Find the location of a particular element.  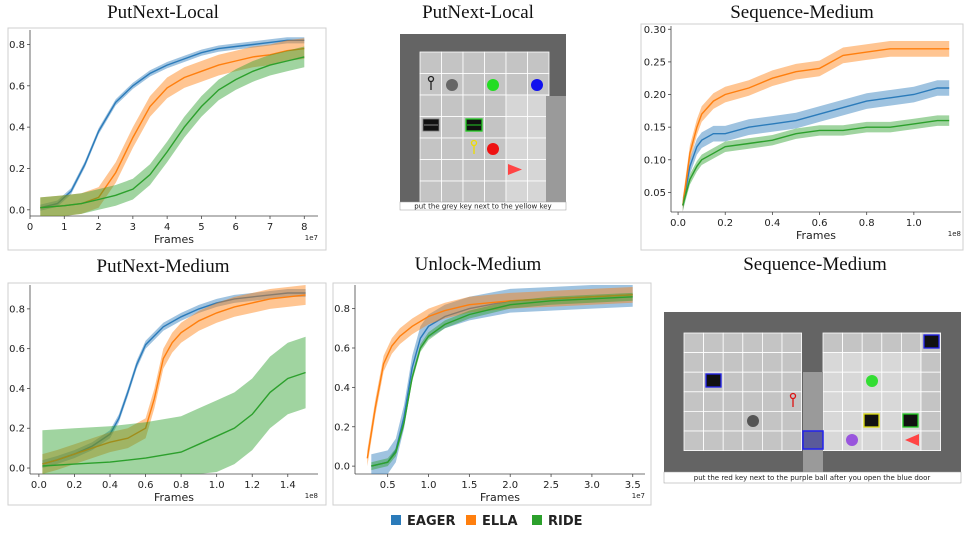

x-tick-label: 0.0 is located at coordinates (39, 485).